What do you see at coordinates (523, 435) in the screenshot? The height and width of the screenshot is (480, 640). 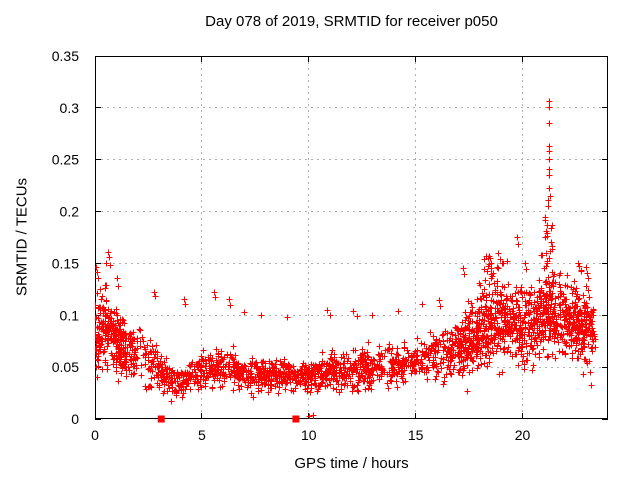 I see `x-tick-label: 20` at bounding box center [523, 435].